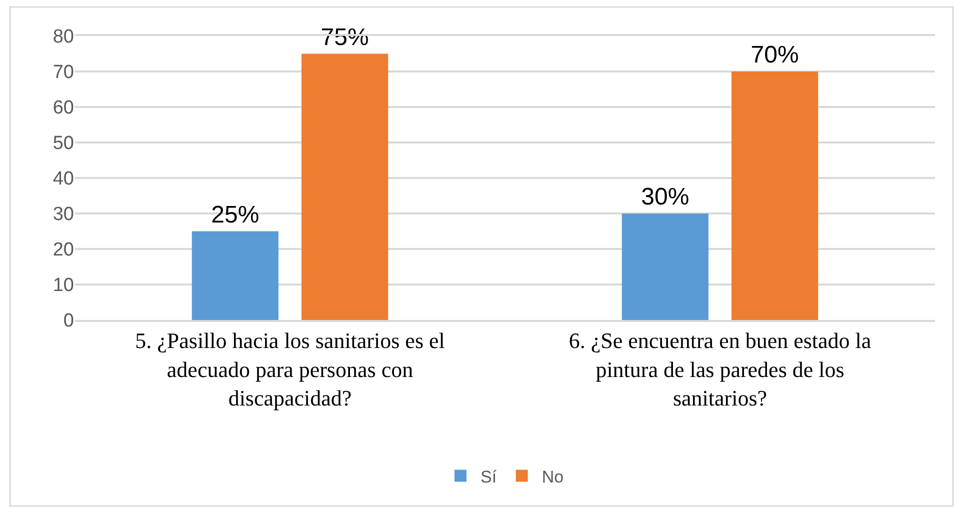 The image size is (955, 508). I want to click on y-tick-label: 30, so click(63, 215).